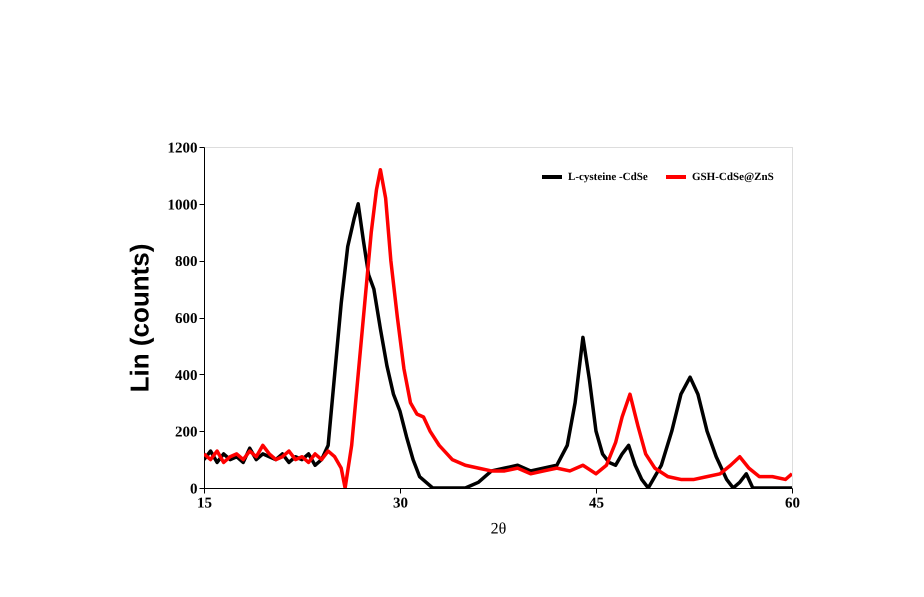 Image resolution: width=924 pixels, height=597 pixels. I want to click on y-tick-label: 0, so click(194, 490).